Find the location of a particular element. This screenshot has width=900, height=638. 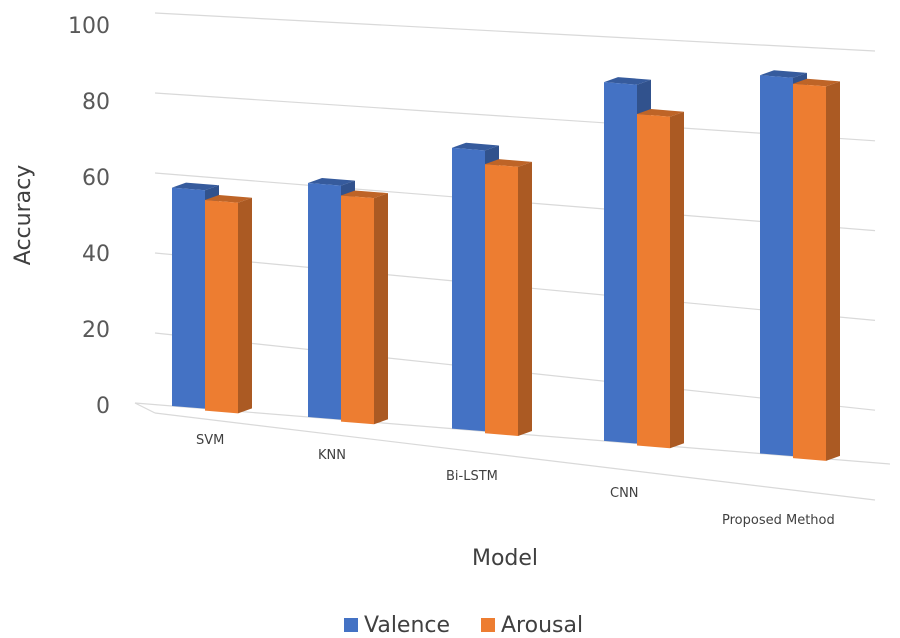

x-tick-label: Proposed Method is located at coordinates (778, 520).